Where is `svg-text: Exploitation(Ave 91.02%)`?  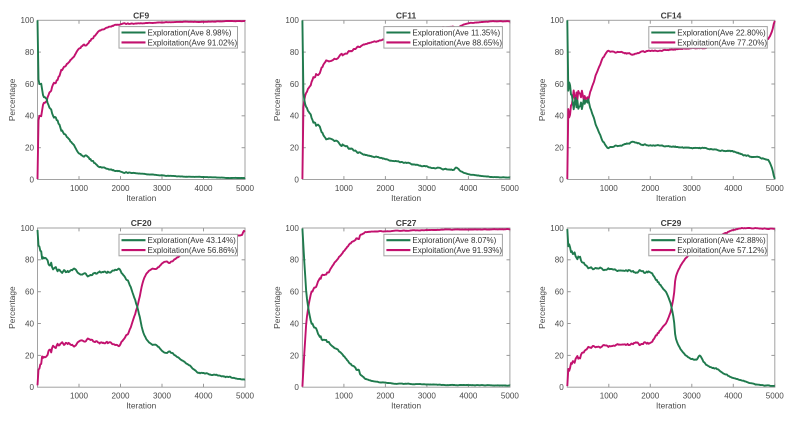 svg-text: Exploitation(Ave 91.02%) is located at coordinates (193, 42).